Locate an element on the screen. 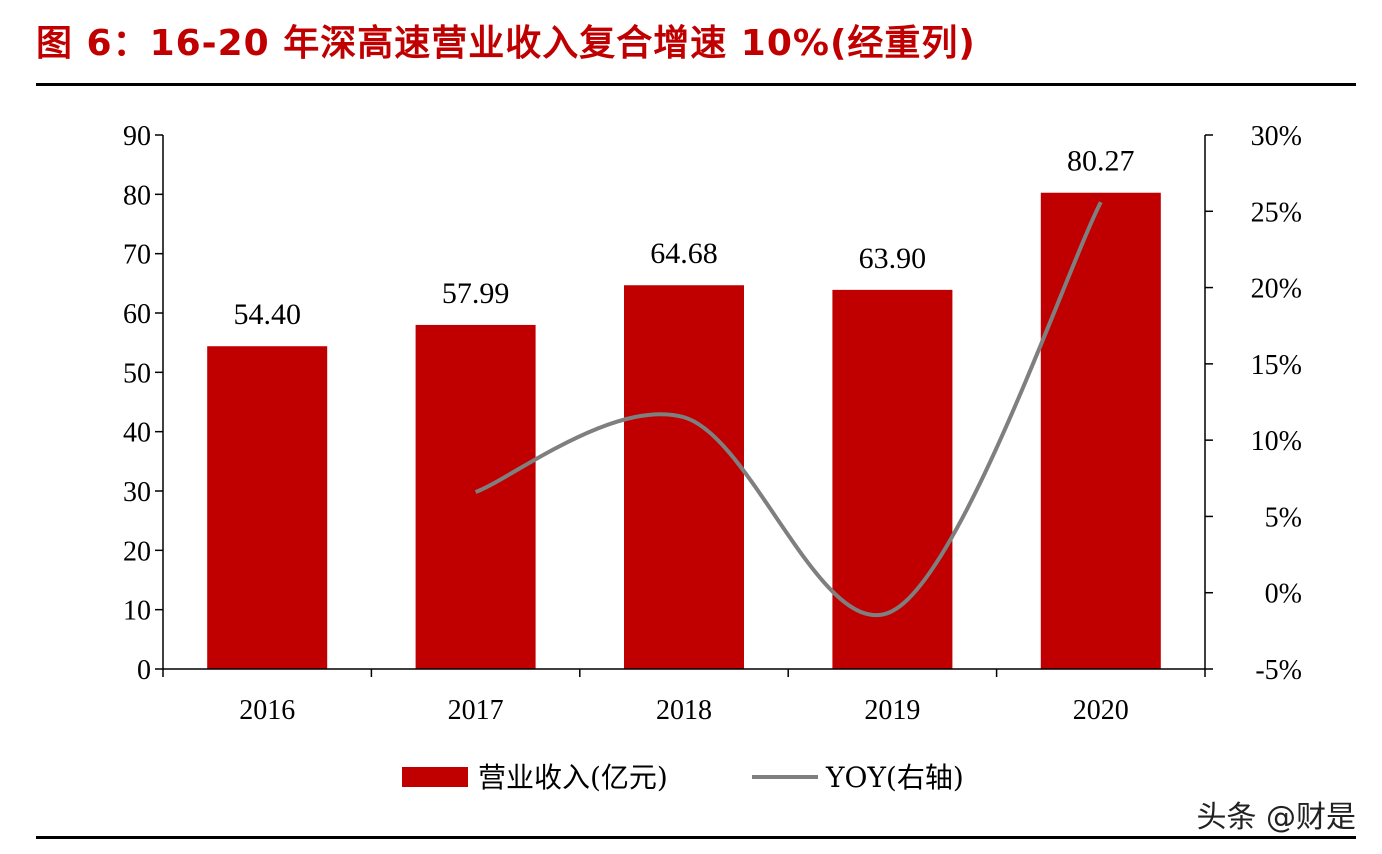  legend-line-label: YOY(右轴) is located at coordinates (894, 777).